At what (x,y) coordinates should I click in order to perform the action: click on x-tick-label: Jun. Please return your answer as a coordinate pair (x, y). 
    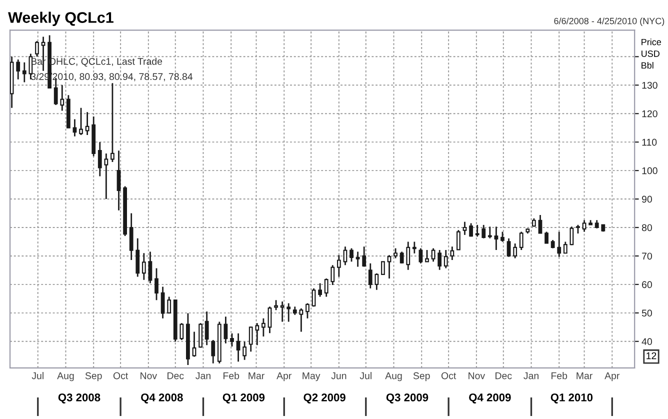
    Looking at the image, I should click on (338, 376).